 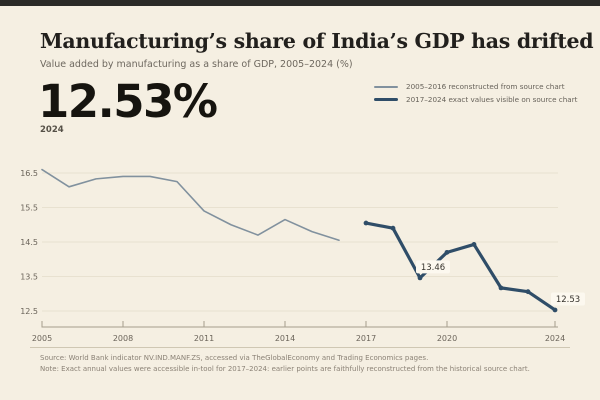 I want to click on footer-divider, so click(x=300, y=347).